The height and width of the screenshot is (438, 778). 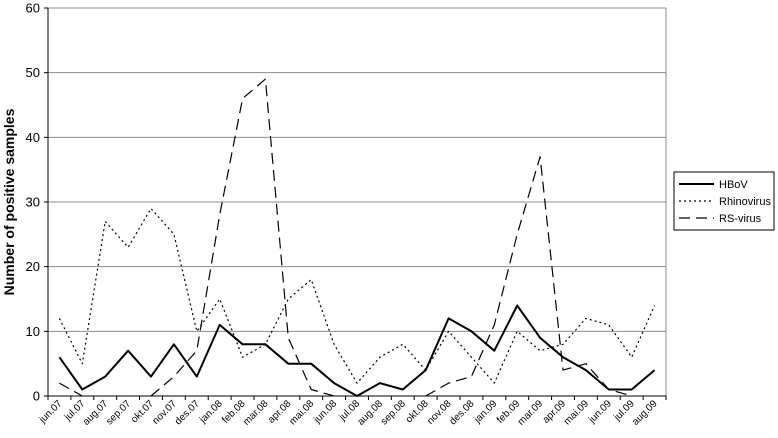 I want to click on y-tick-label: 40, so click(x=33, y=137).